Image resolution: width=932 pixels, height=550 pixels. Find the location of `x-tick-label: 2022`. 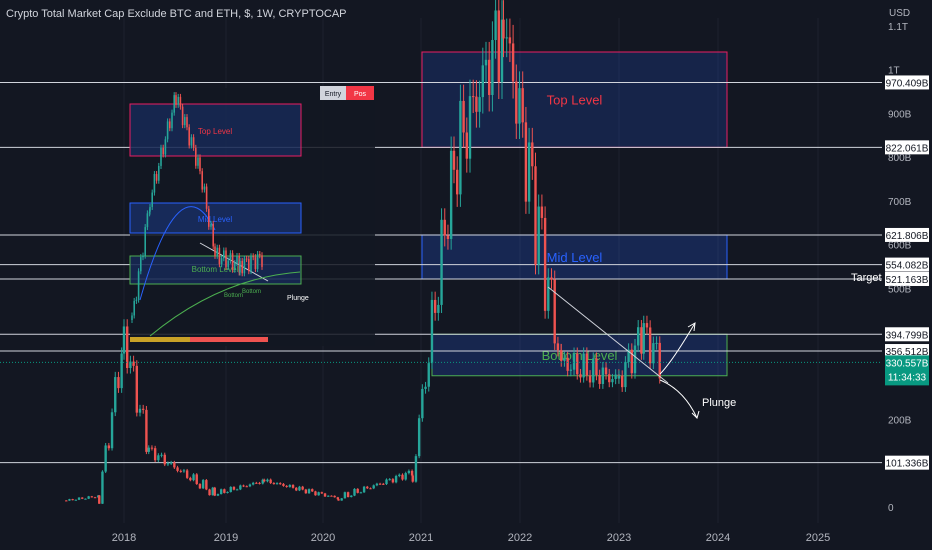

x-tick-label: 2022 is located at coordinates (520, 538).